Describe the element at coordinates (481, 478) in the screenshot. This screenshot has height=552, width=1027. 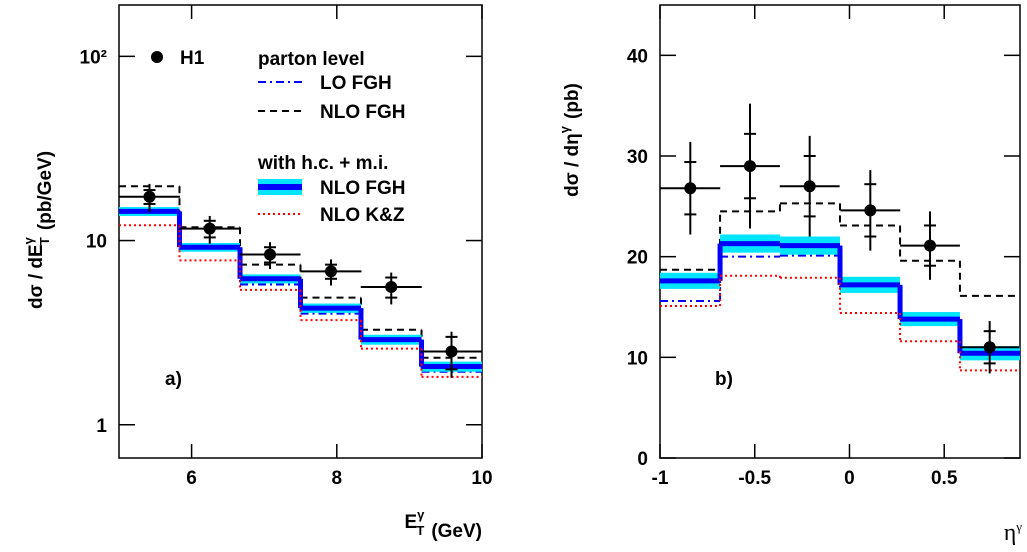
I see `x-tick-label: 10` at that location.